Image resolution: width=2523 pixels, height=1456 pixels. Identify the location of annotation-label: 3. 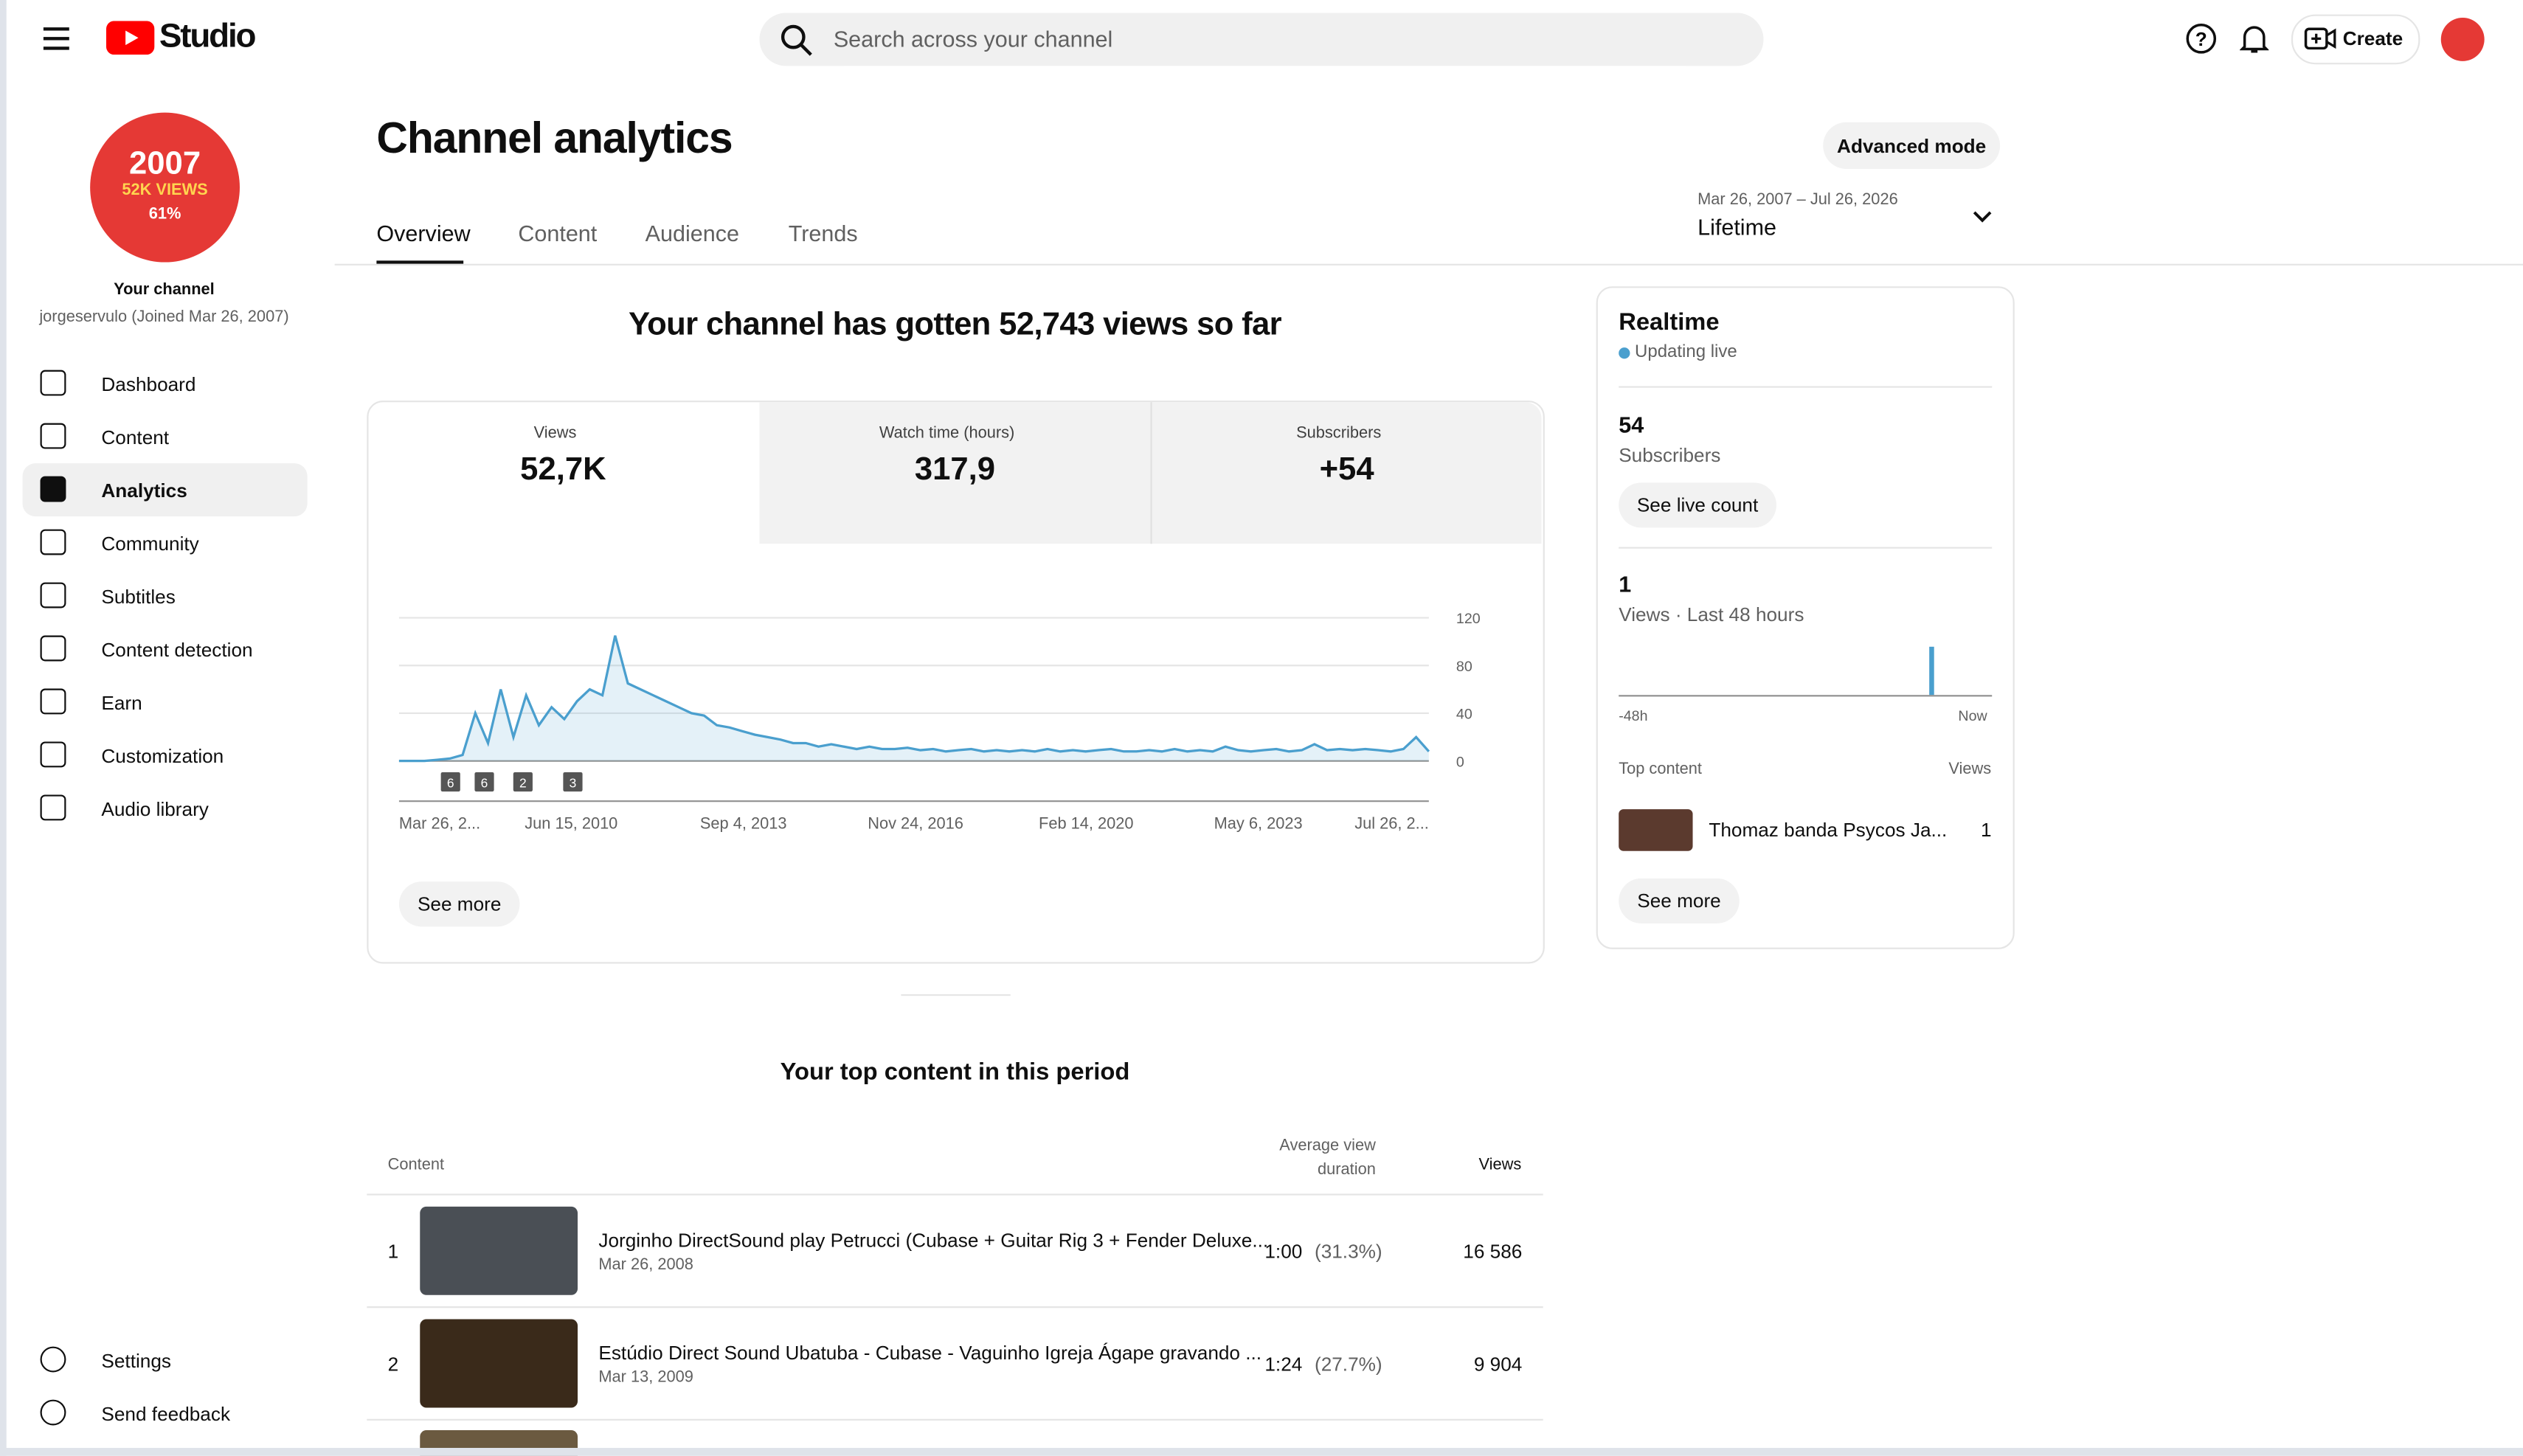
(573, 783).